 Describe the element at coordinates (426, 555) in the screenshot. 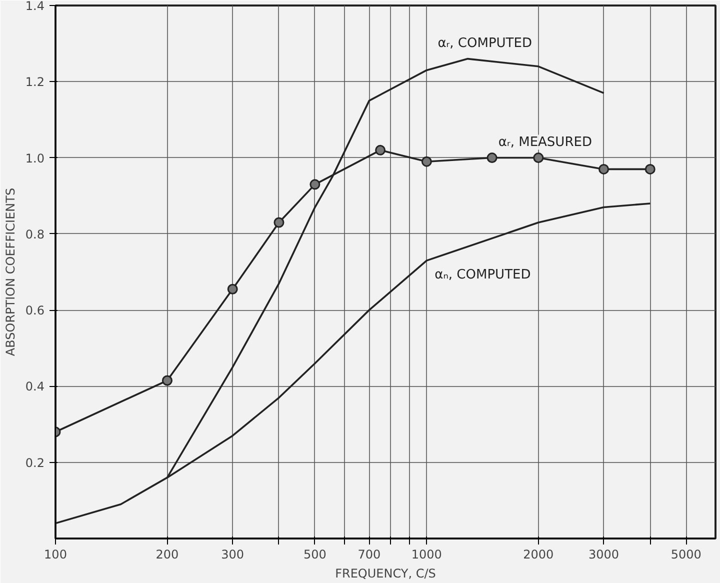

I see `x-tick-label: 1000` at that location.